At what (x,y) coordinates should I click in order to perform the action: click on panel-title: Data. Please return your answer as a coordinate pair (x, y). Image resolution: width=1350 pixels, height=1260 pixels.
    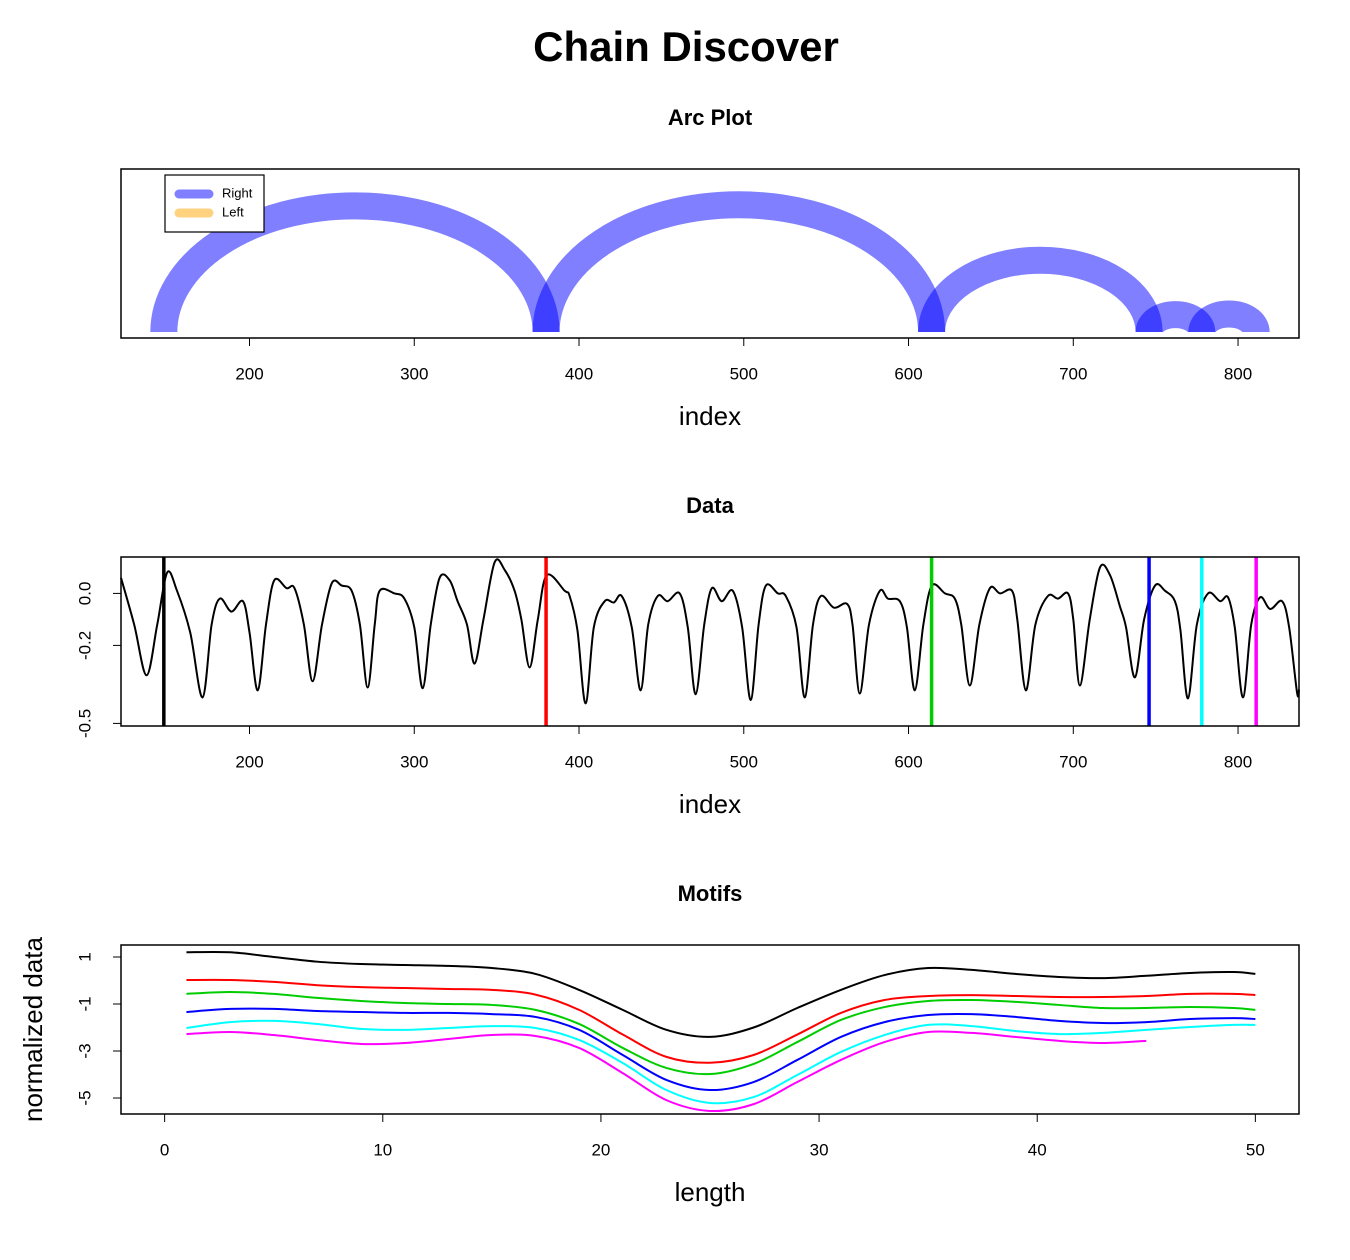
    Looking at the image, I should click on (710, 505).